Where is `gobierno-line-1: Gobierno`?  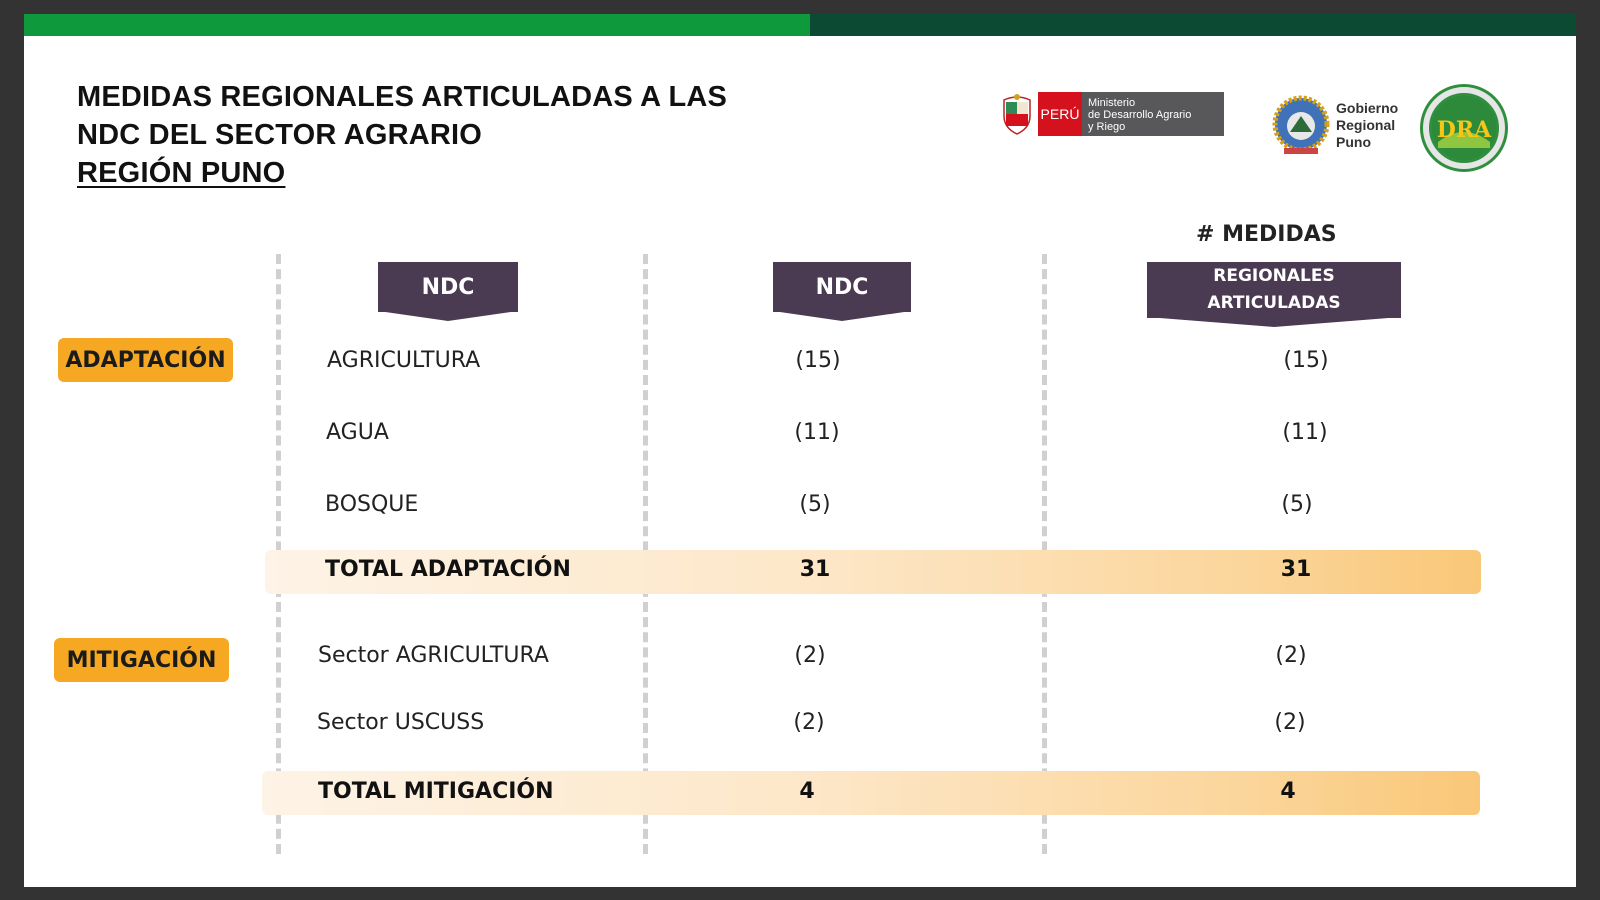 gobierno-line-1: Gobierno is located at coordinates (1367, 108).